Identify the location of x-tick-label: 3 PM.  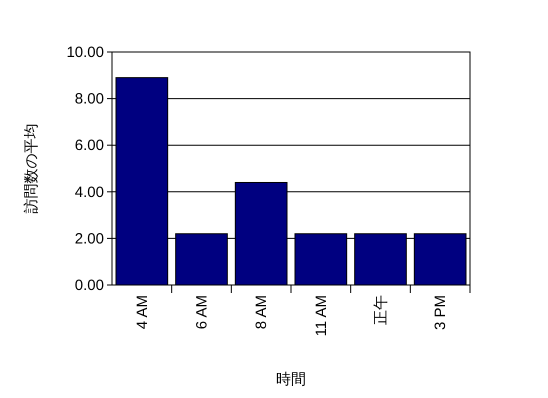
(441, 312).